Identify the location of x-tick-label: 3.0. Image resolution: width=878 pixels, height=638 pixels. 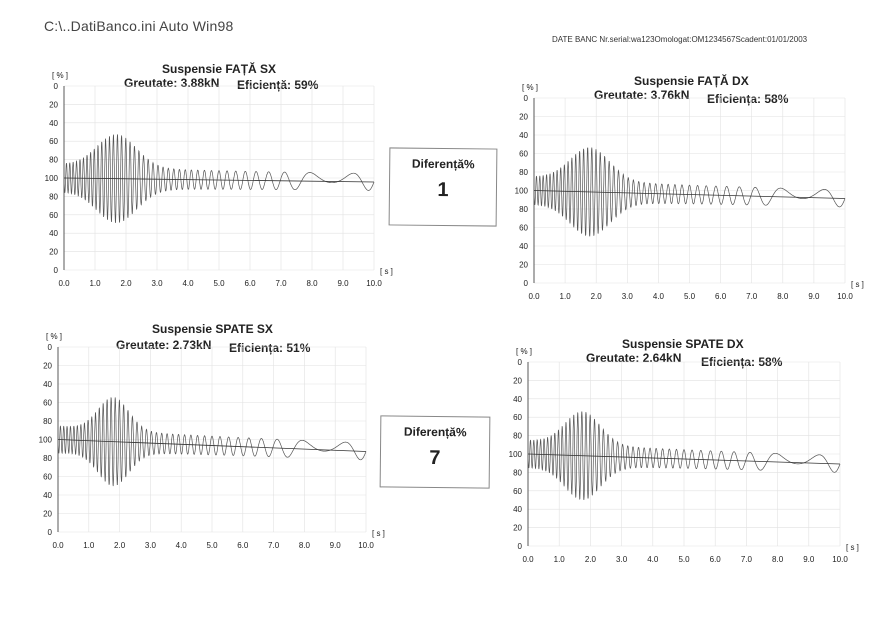
(628, 296).